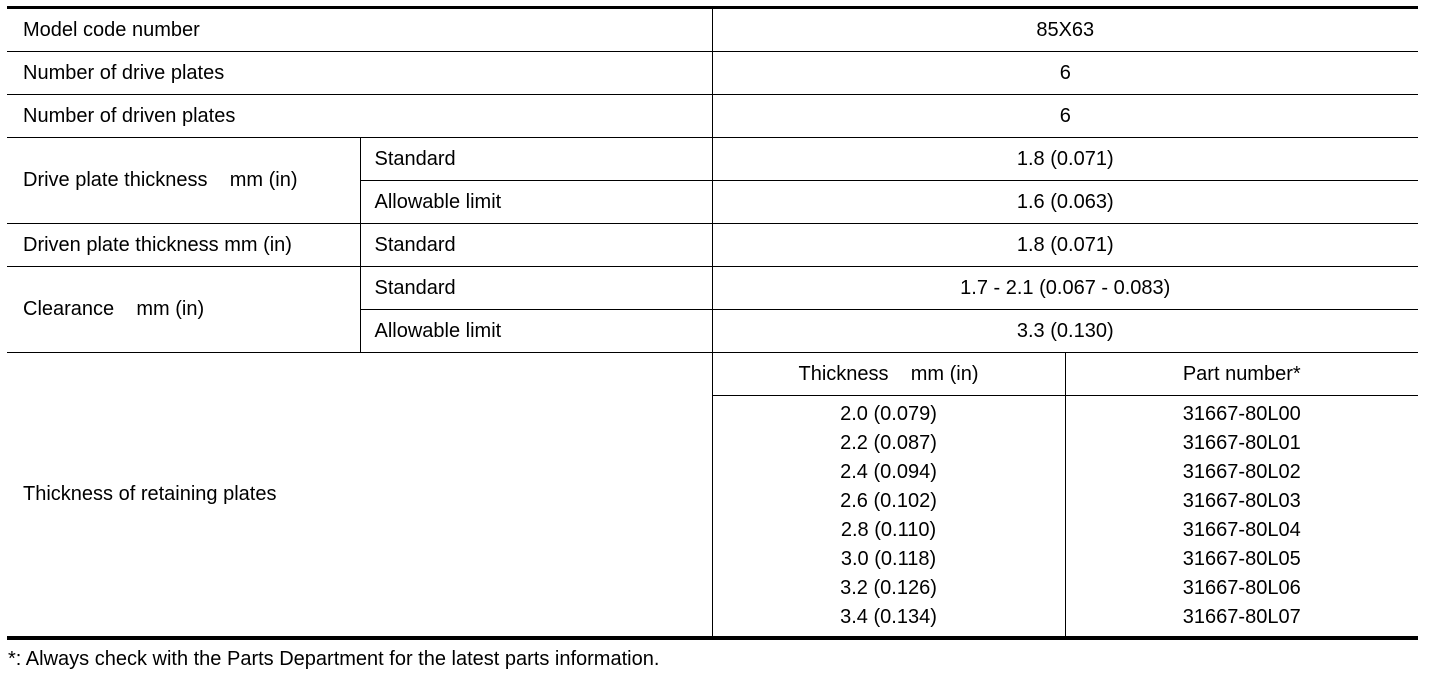  I want to click on row-drive-thickness-limit: Allowable limit 1.6 (0.063), so click(712, 202).